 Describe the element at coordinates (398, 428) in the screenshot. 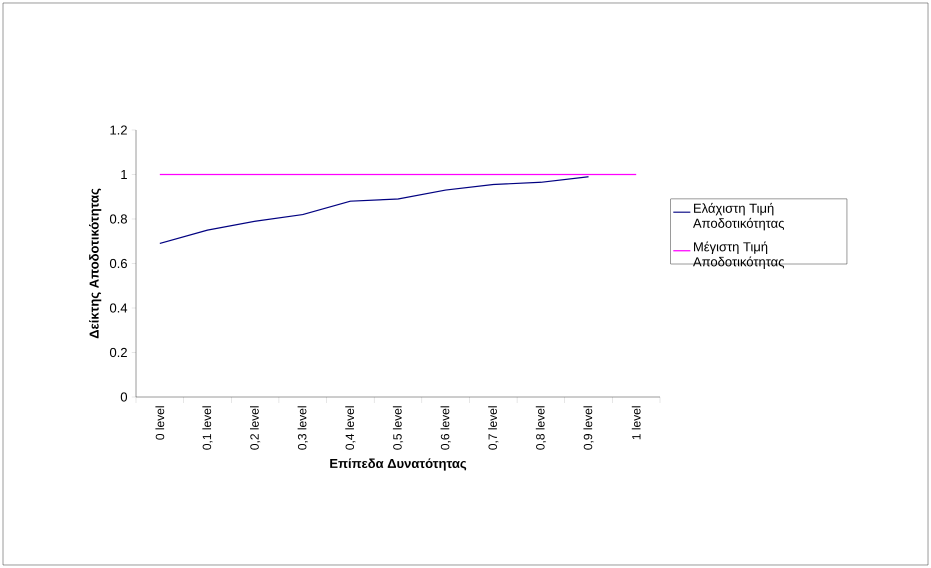

I see `x-tick-label: 0,5 level` at that location.